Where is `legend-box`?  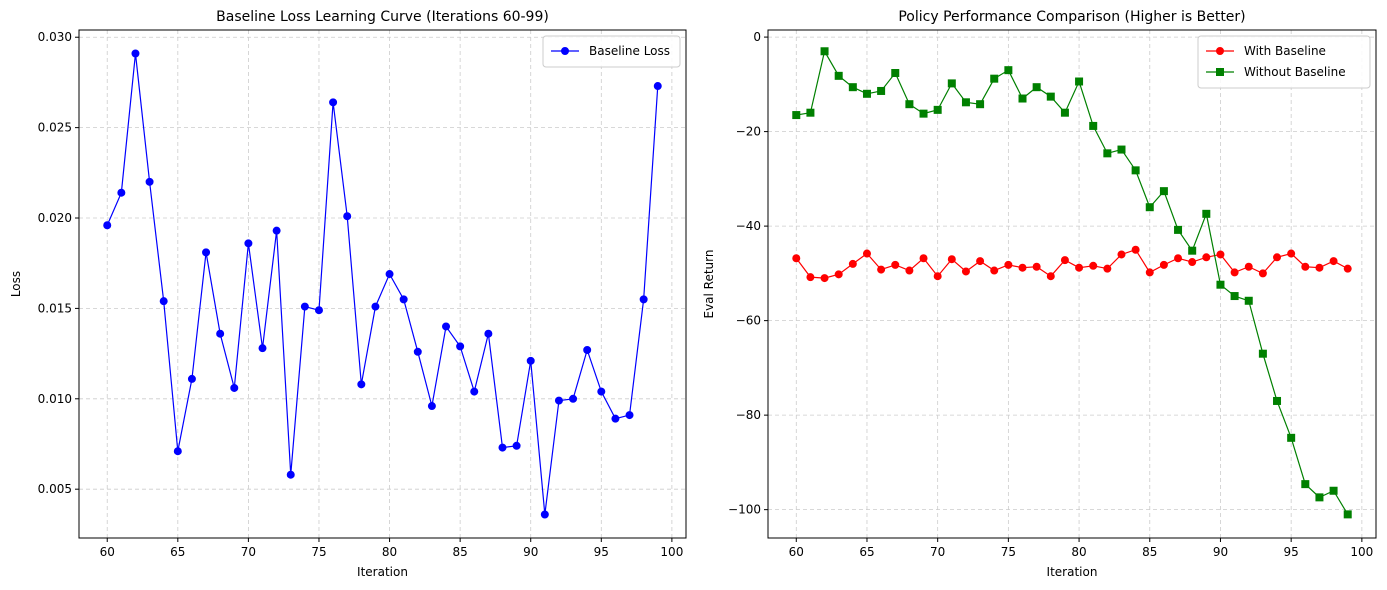 legend-box is located at coordinates (611, 51).